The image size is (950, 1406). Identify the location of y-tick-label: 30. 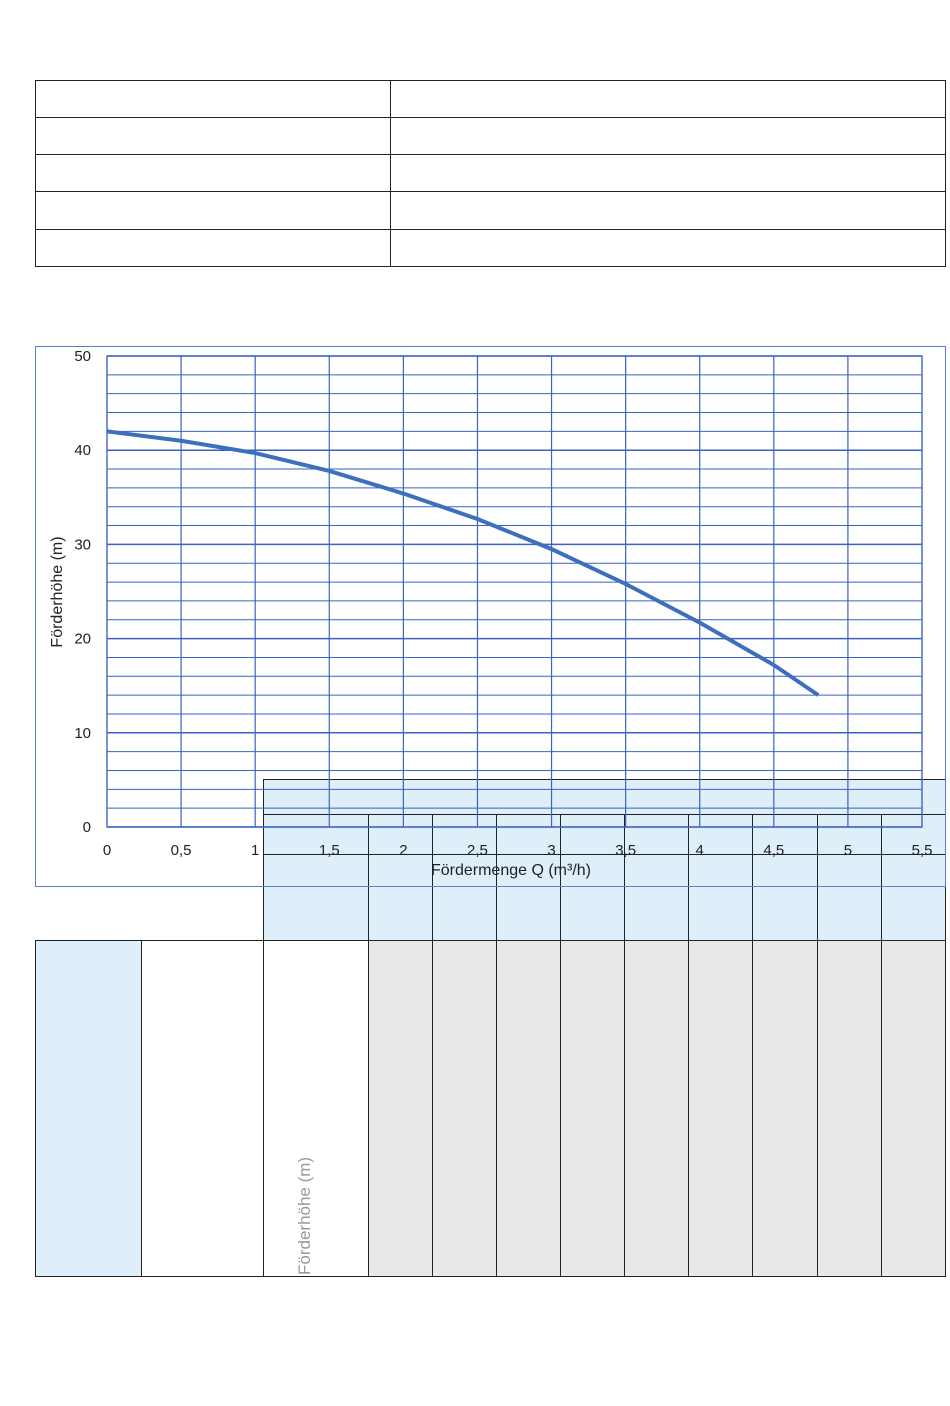
(82, 544).